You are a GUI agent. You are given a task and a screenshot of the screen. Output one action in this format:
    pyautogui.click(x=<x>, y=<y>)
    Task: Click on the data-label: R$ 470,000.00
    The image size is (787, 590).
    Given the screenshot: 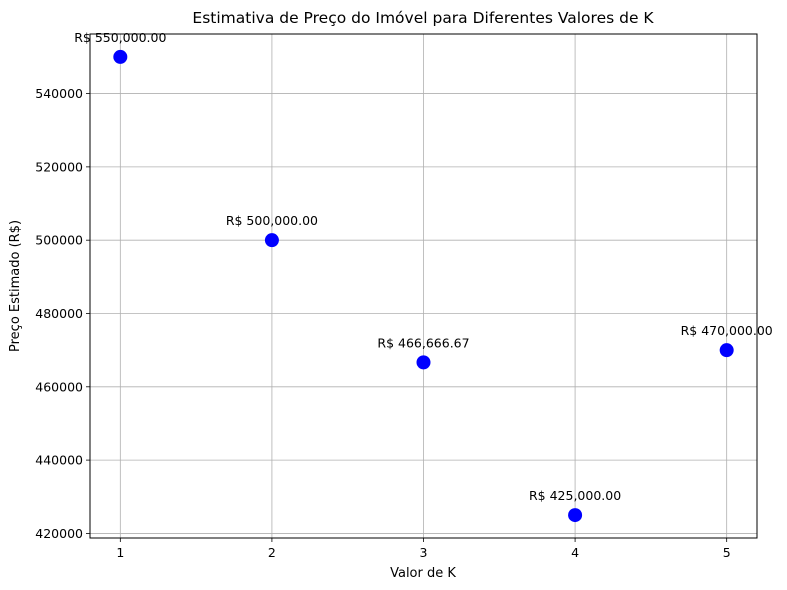 What is the action you would take?
    pyautogui.click(x=727, y=330)
    